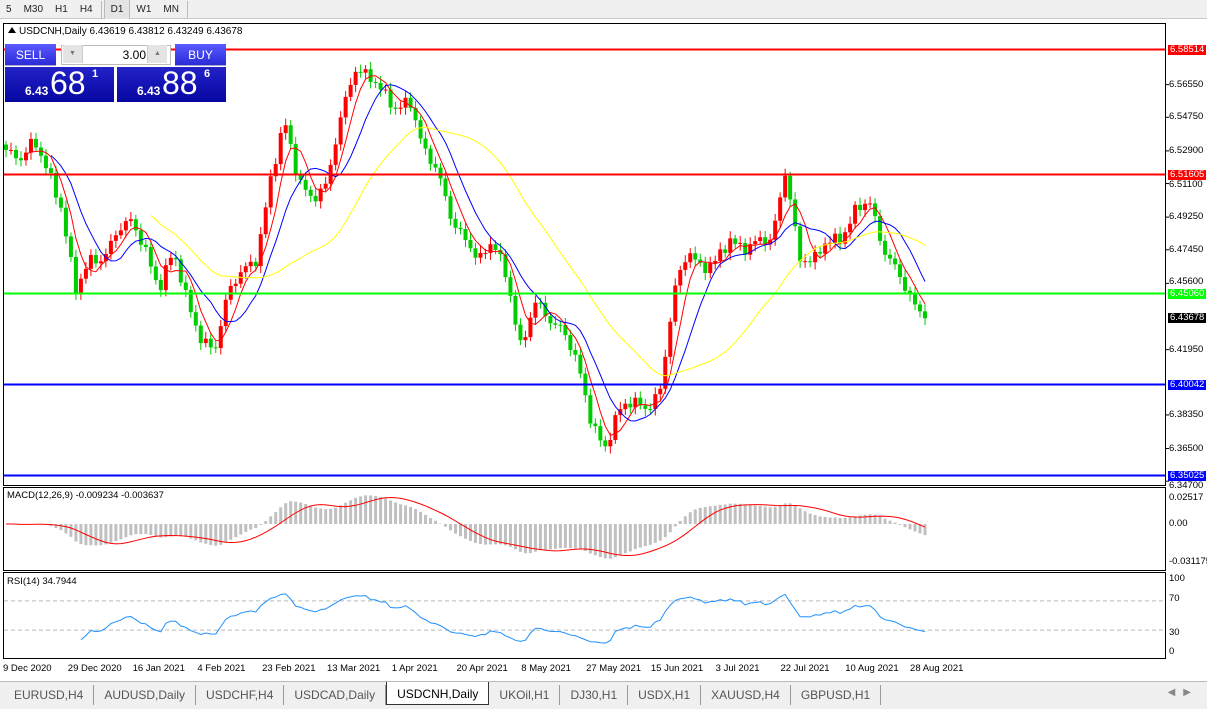 This screenshot has width=1207, height=709. Describe the element at coordinates (12, 30) in the screenshot. I see `collapse-triangle-icon` at that location.